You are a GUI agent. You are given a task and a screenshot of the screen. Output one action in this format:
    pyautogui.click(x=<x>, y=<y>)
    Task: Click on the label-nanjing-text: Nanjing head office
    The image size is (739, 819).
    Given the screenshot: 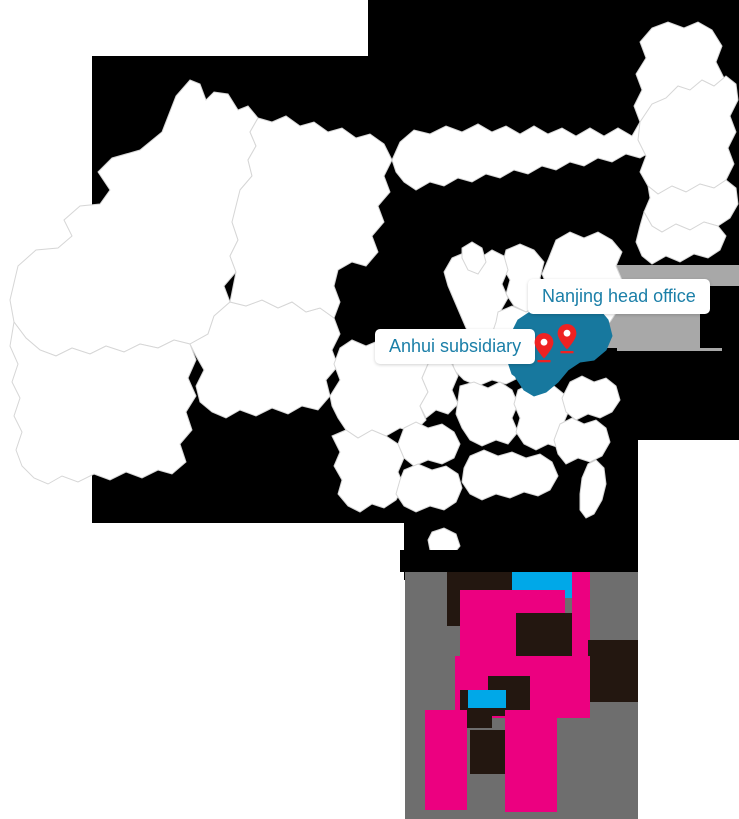 What is the action you would take?
    pyautogui.click(x=619, y=296)
    